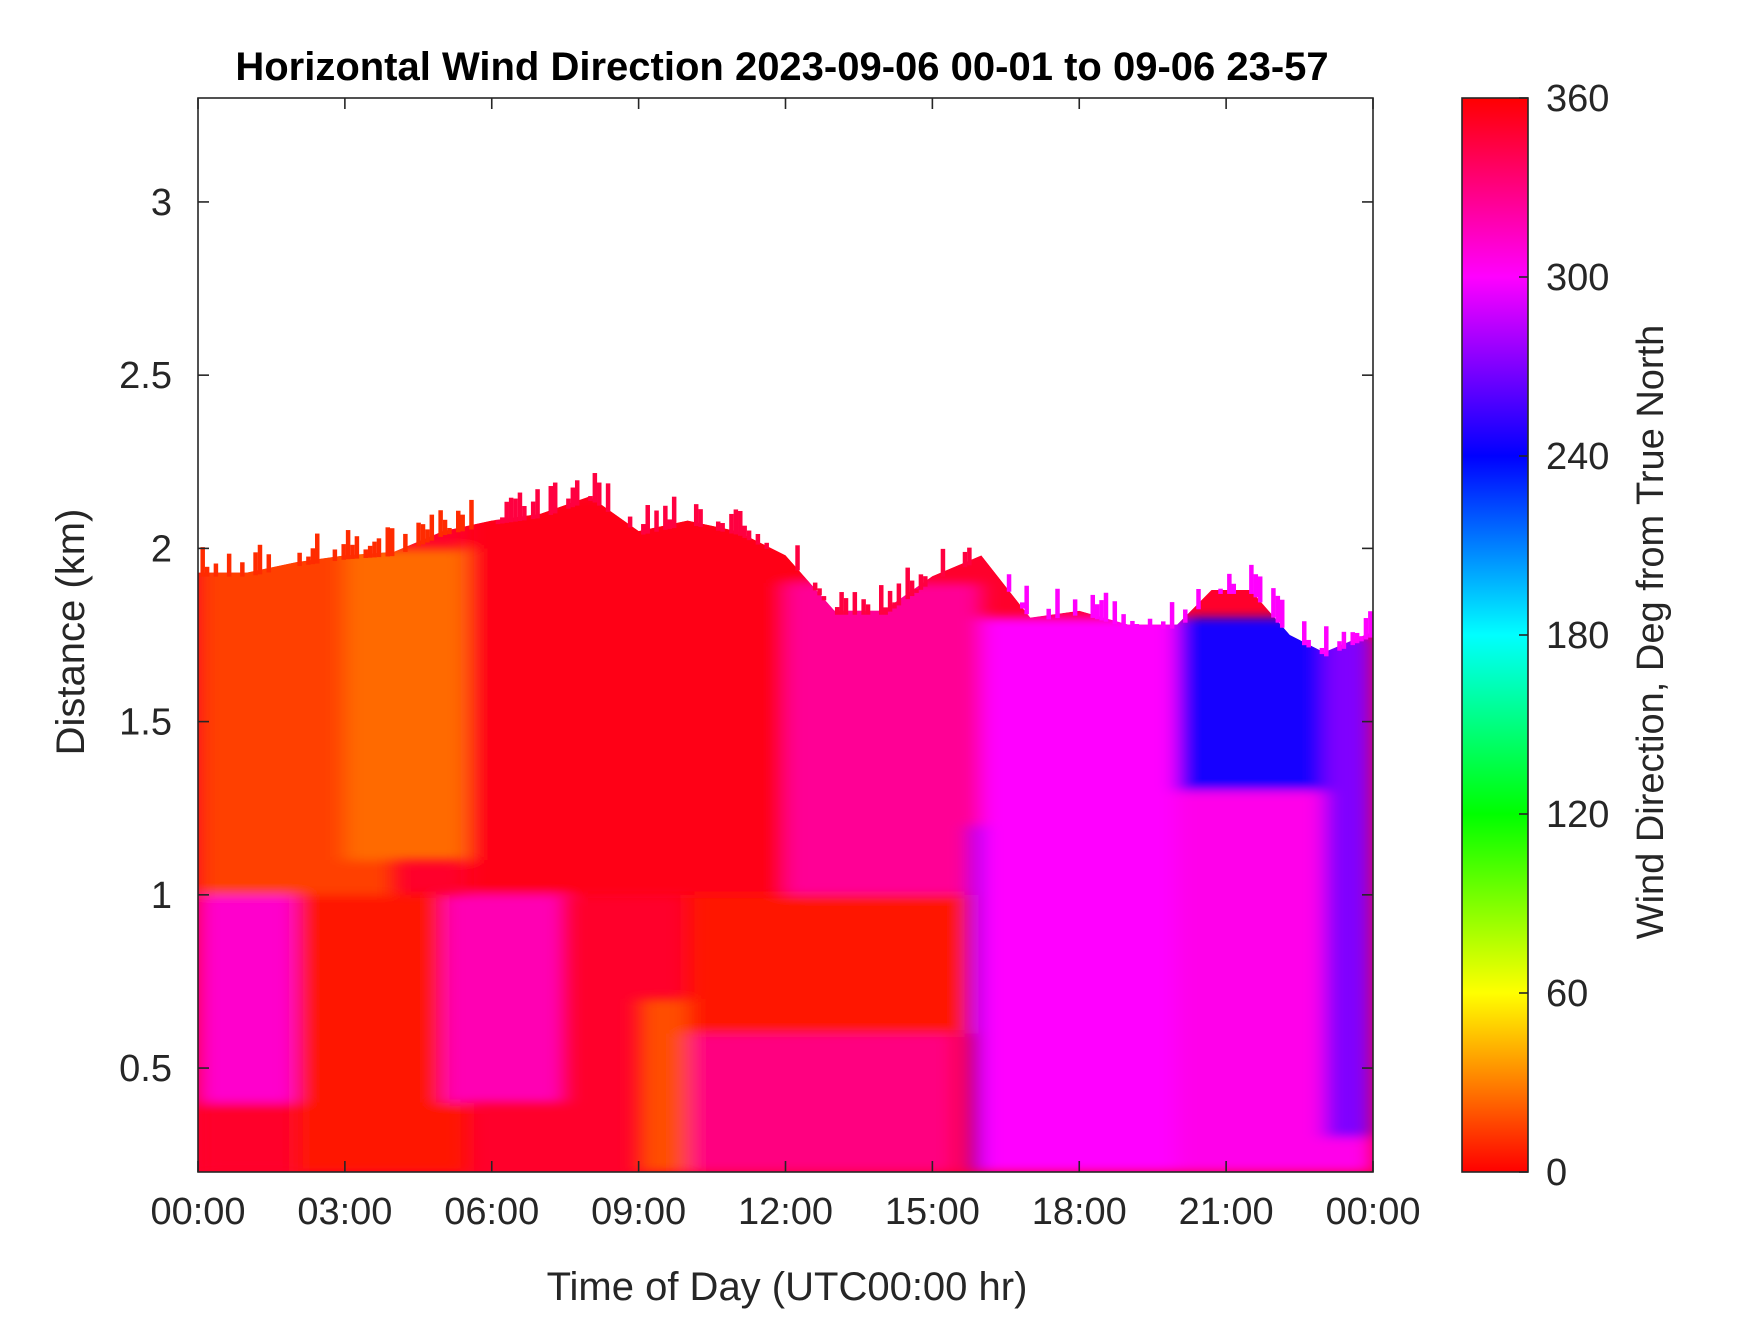  What do you see at coordinates (1577, 636) in the screenshot?
I see `colorbar-tick-label: 180` at bounding box center [1577, 636].